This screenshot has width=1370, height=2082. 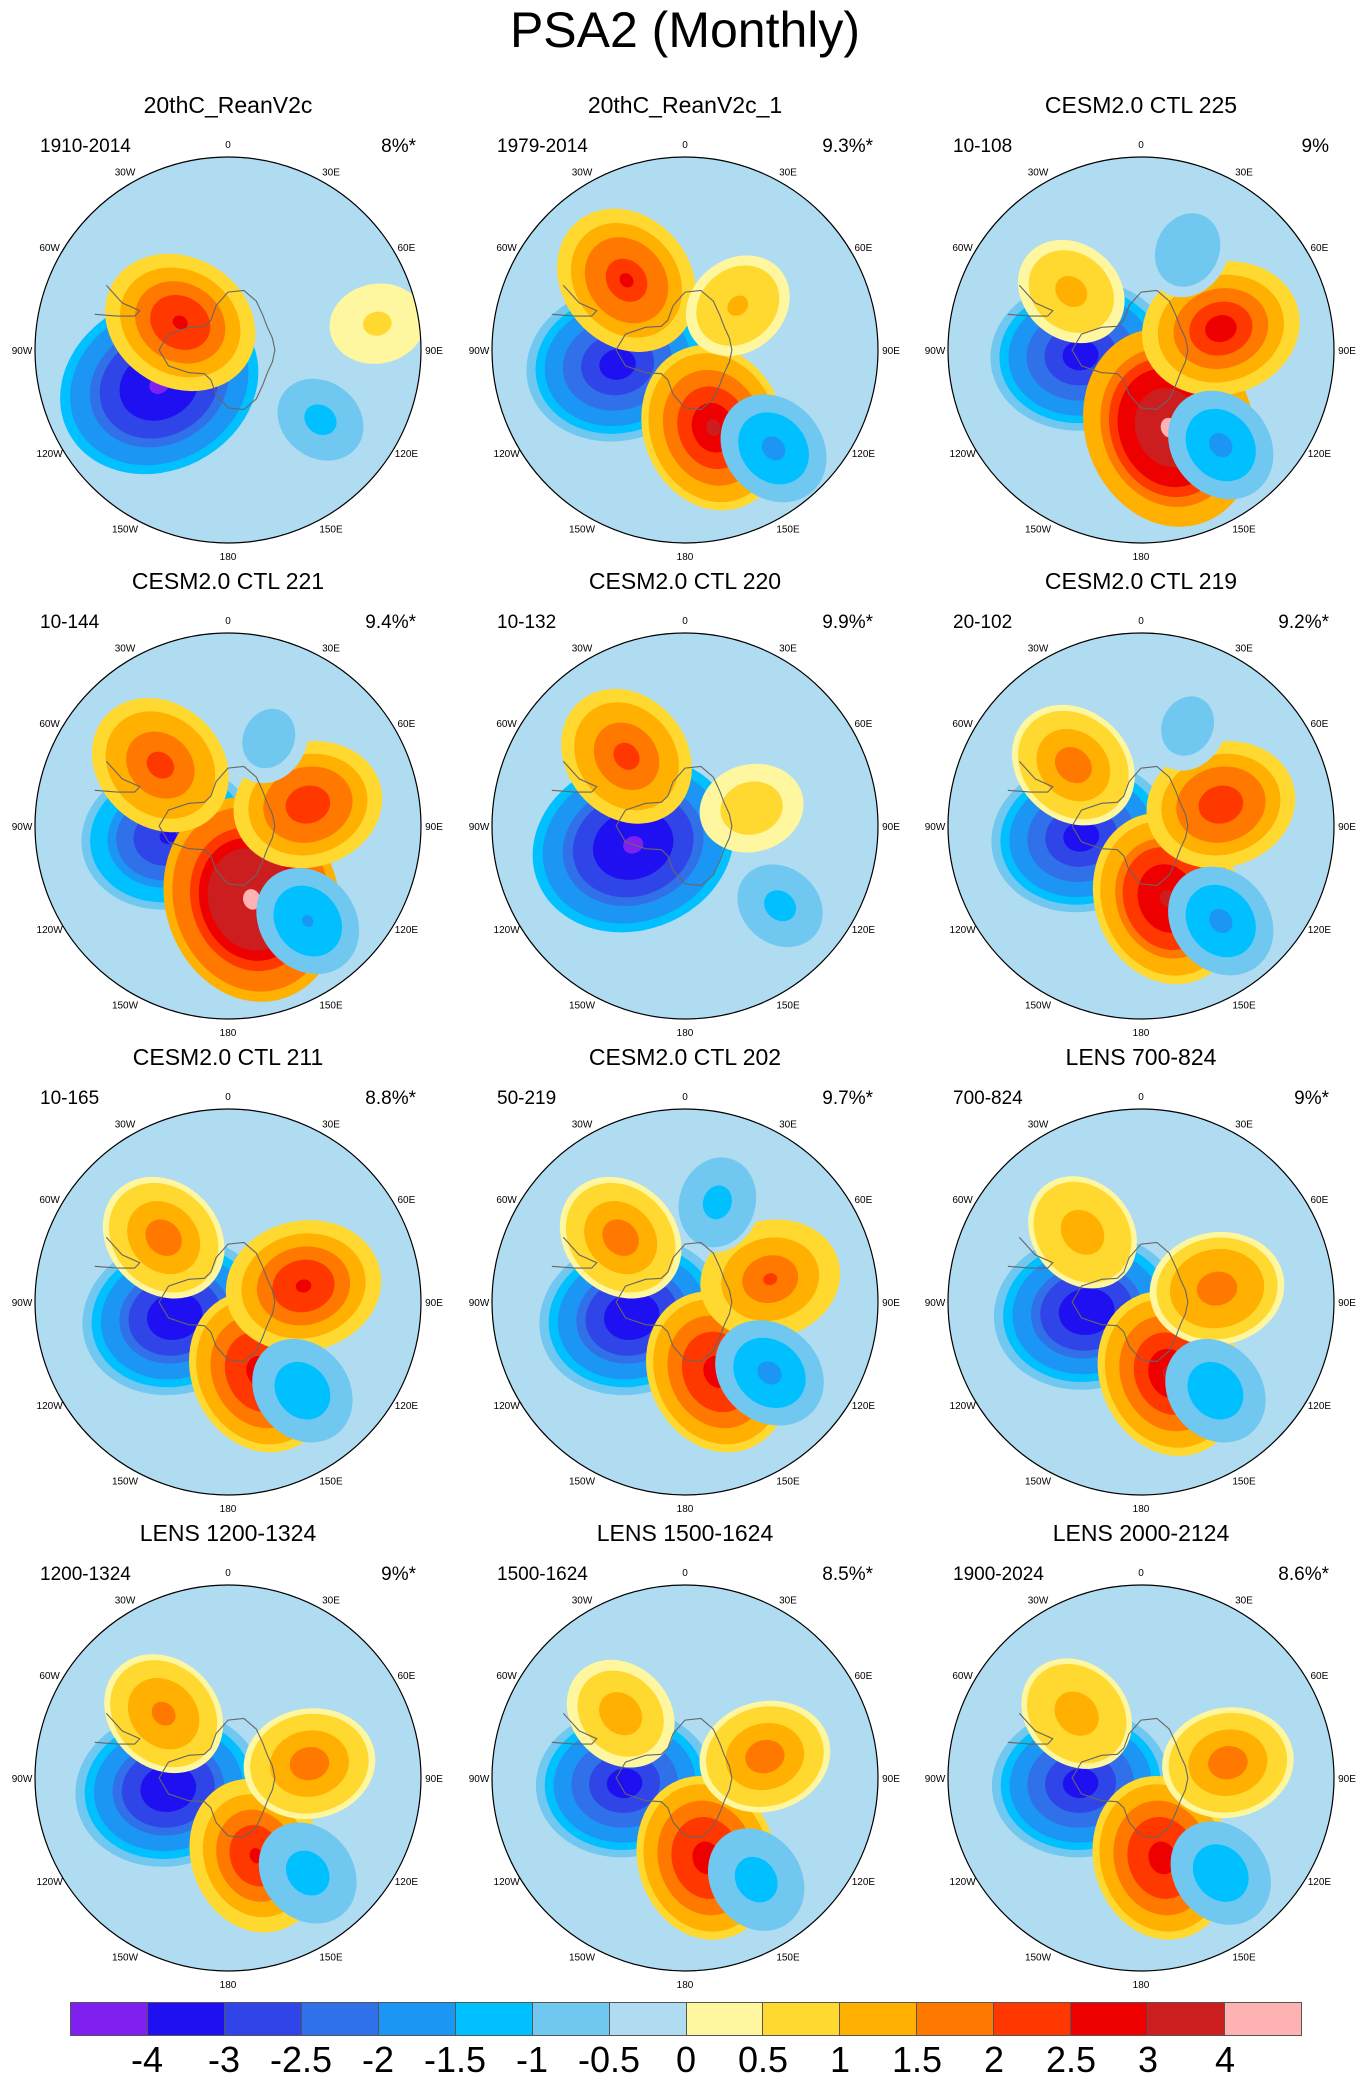 I want to click on panel-title: LENS 700-824, so click(x=1141, y=1057).